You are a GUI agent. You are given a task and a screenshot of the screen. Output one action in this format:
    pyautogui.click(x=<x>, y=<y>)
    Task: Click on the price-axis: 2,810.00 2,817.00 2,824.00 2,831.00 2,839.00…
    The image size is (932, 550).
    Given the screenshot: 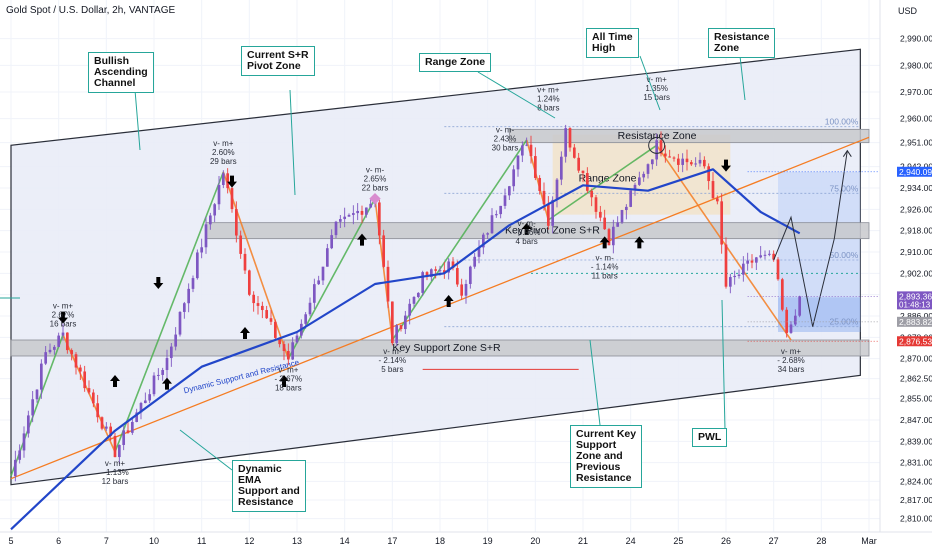 What is the action you would take?
    pyautogui.click(x=905, y=266)
    